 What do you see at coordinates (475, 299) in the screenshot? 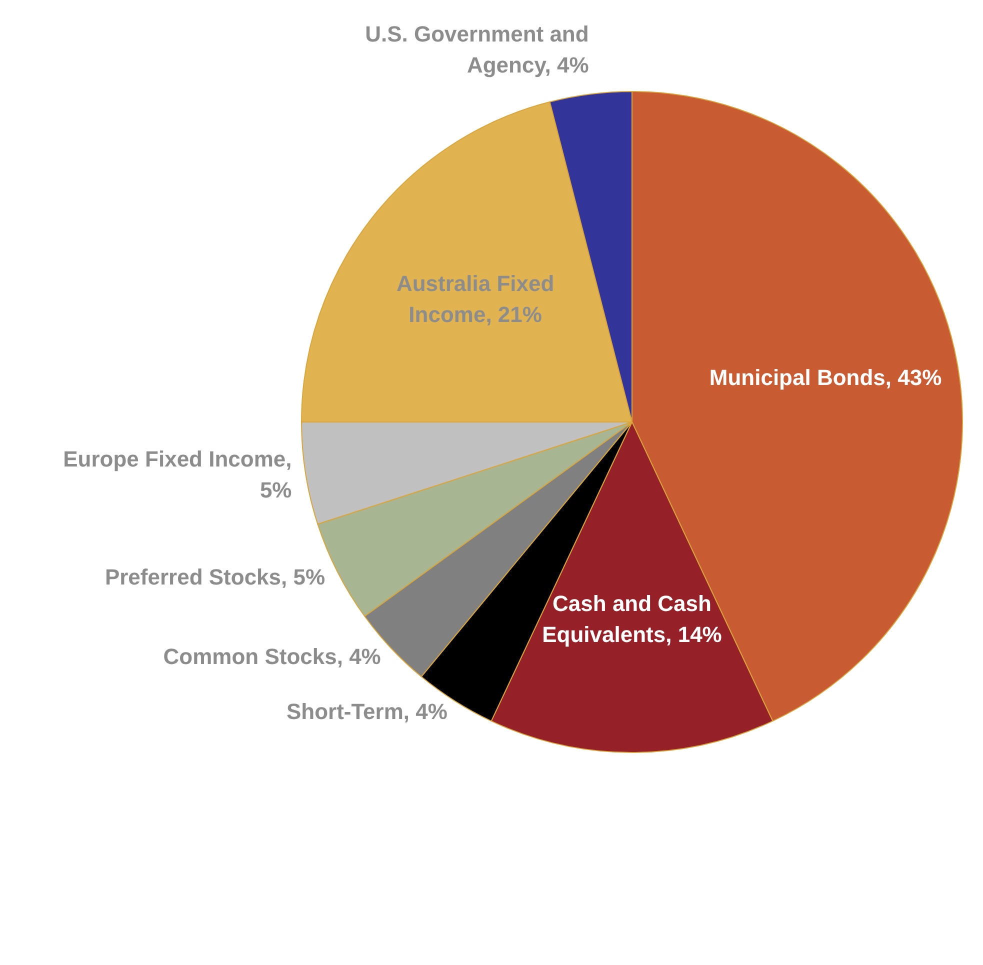
I see `slice-label: Australia Fixed Income, 21%` at bounding box center [475, 299].